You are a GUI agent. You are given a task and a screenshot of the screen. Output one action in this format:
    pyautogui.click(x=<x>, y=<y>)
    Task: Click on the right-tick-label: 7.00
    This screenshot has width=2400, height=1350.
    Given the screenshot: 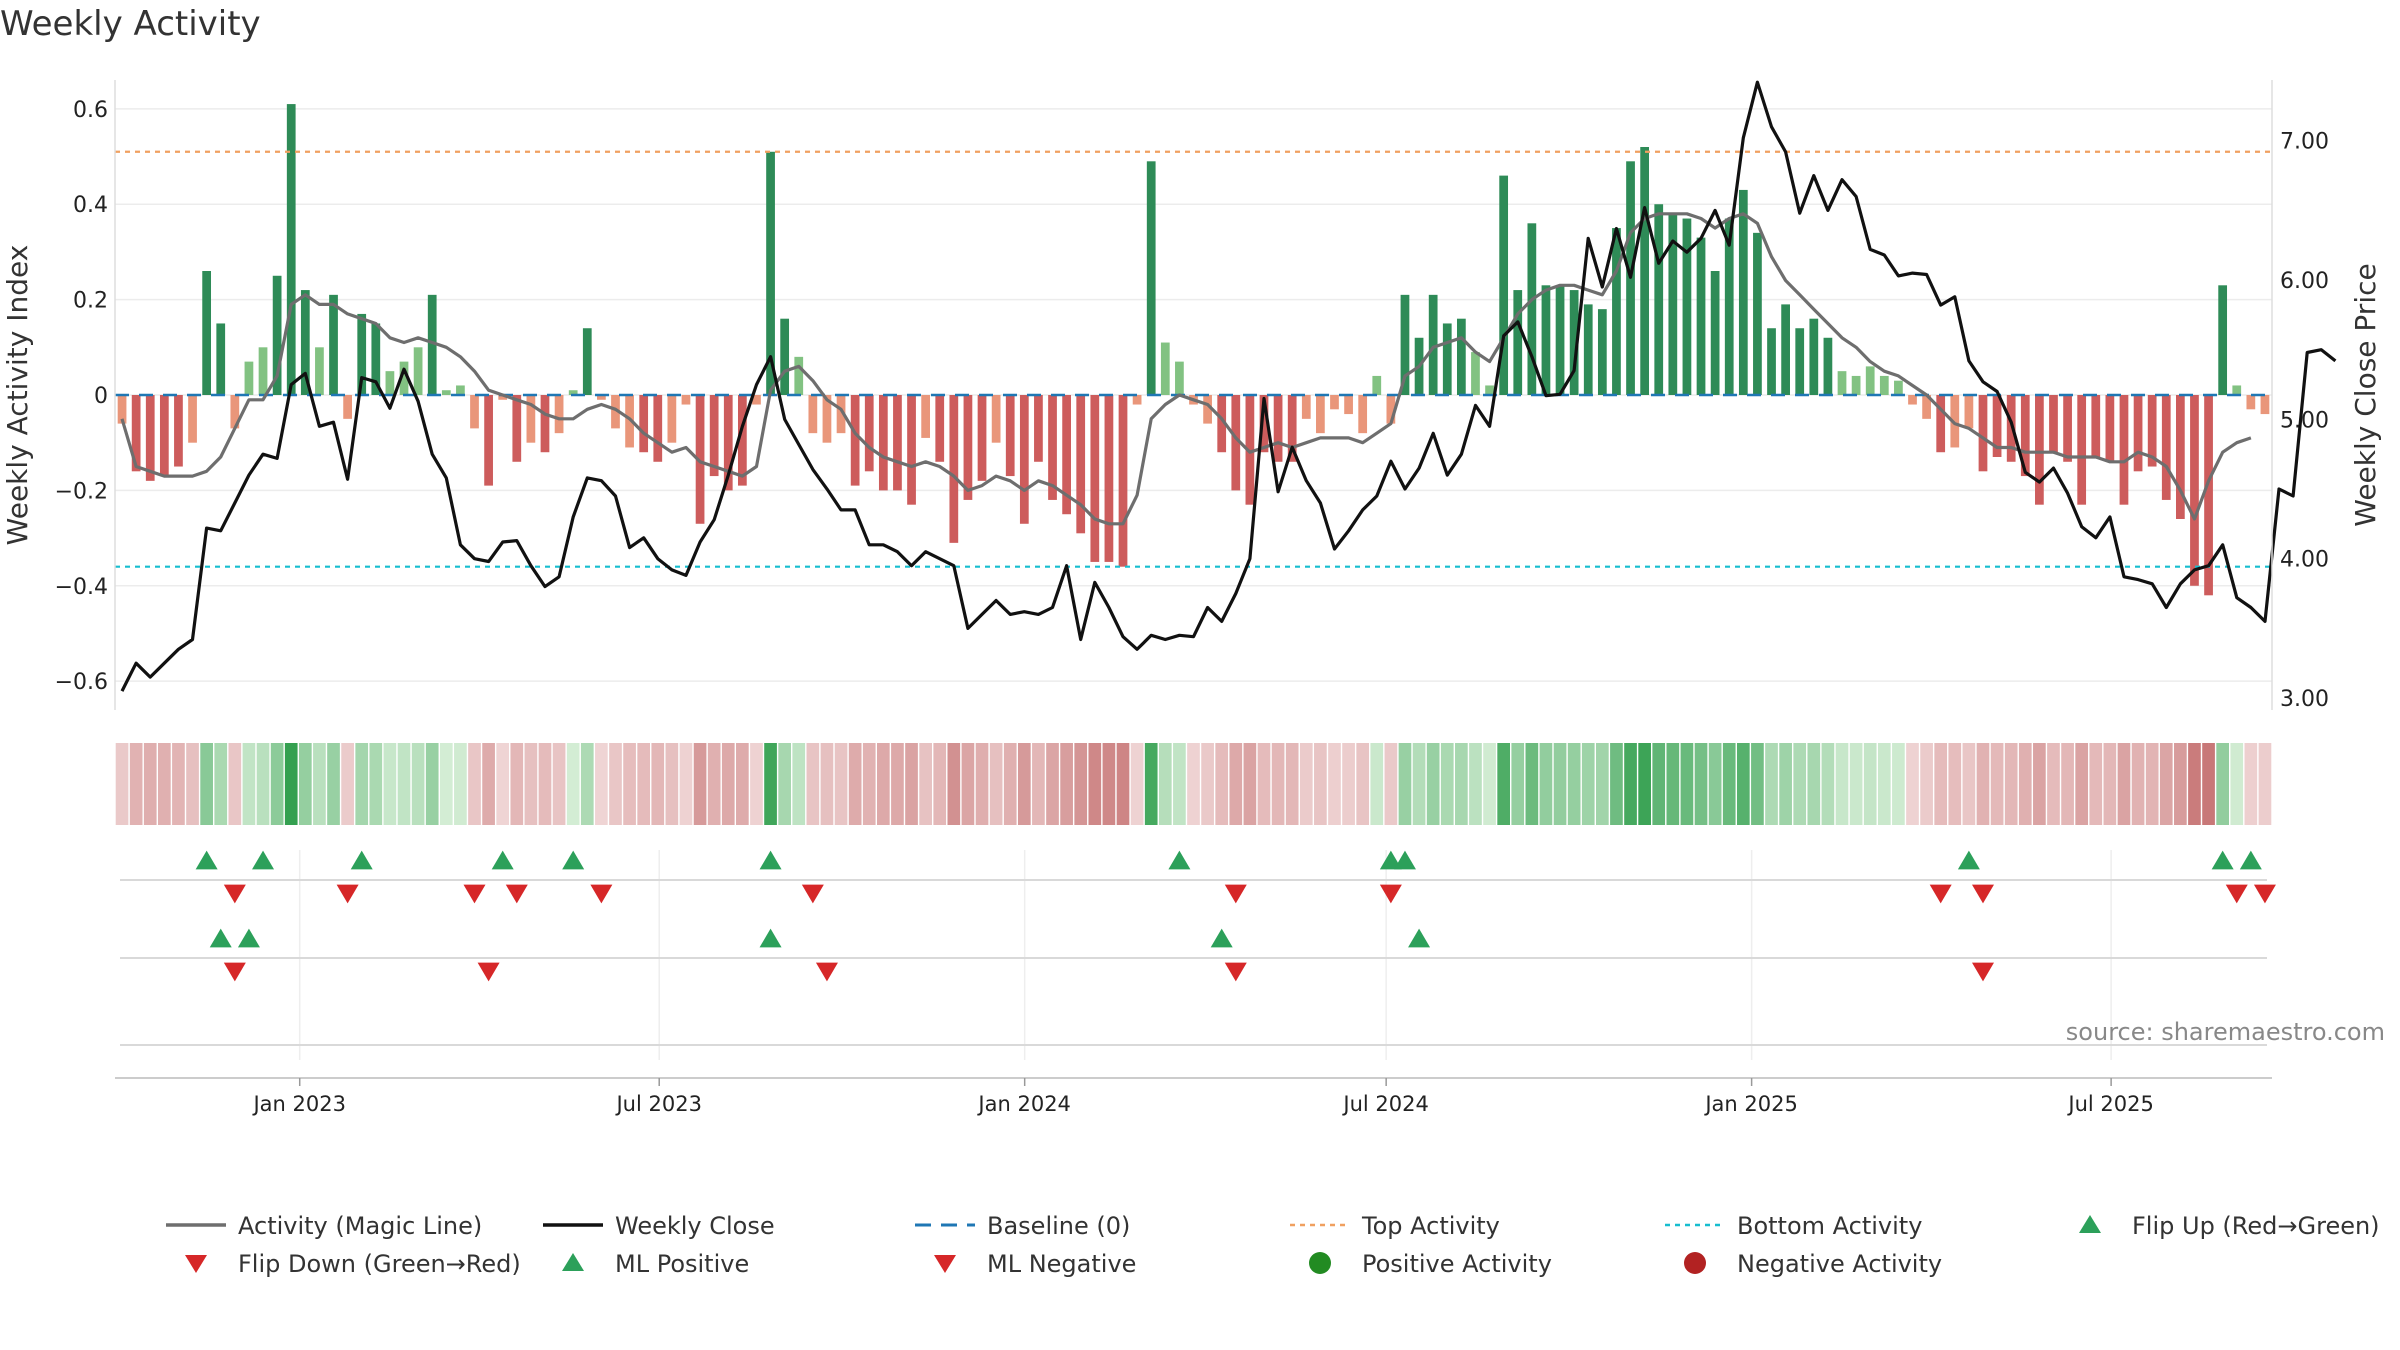 What is the action you would take?
    pyautogui.click(x=2304, y=142)
    